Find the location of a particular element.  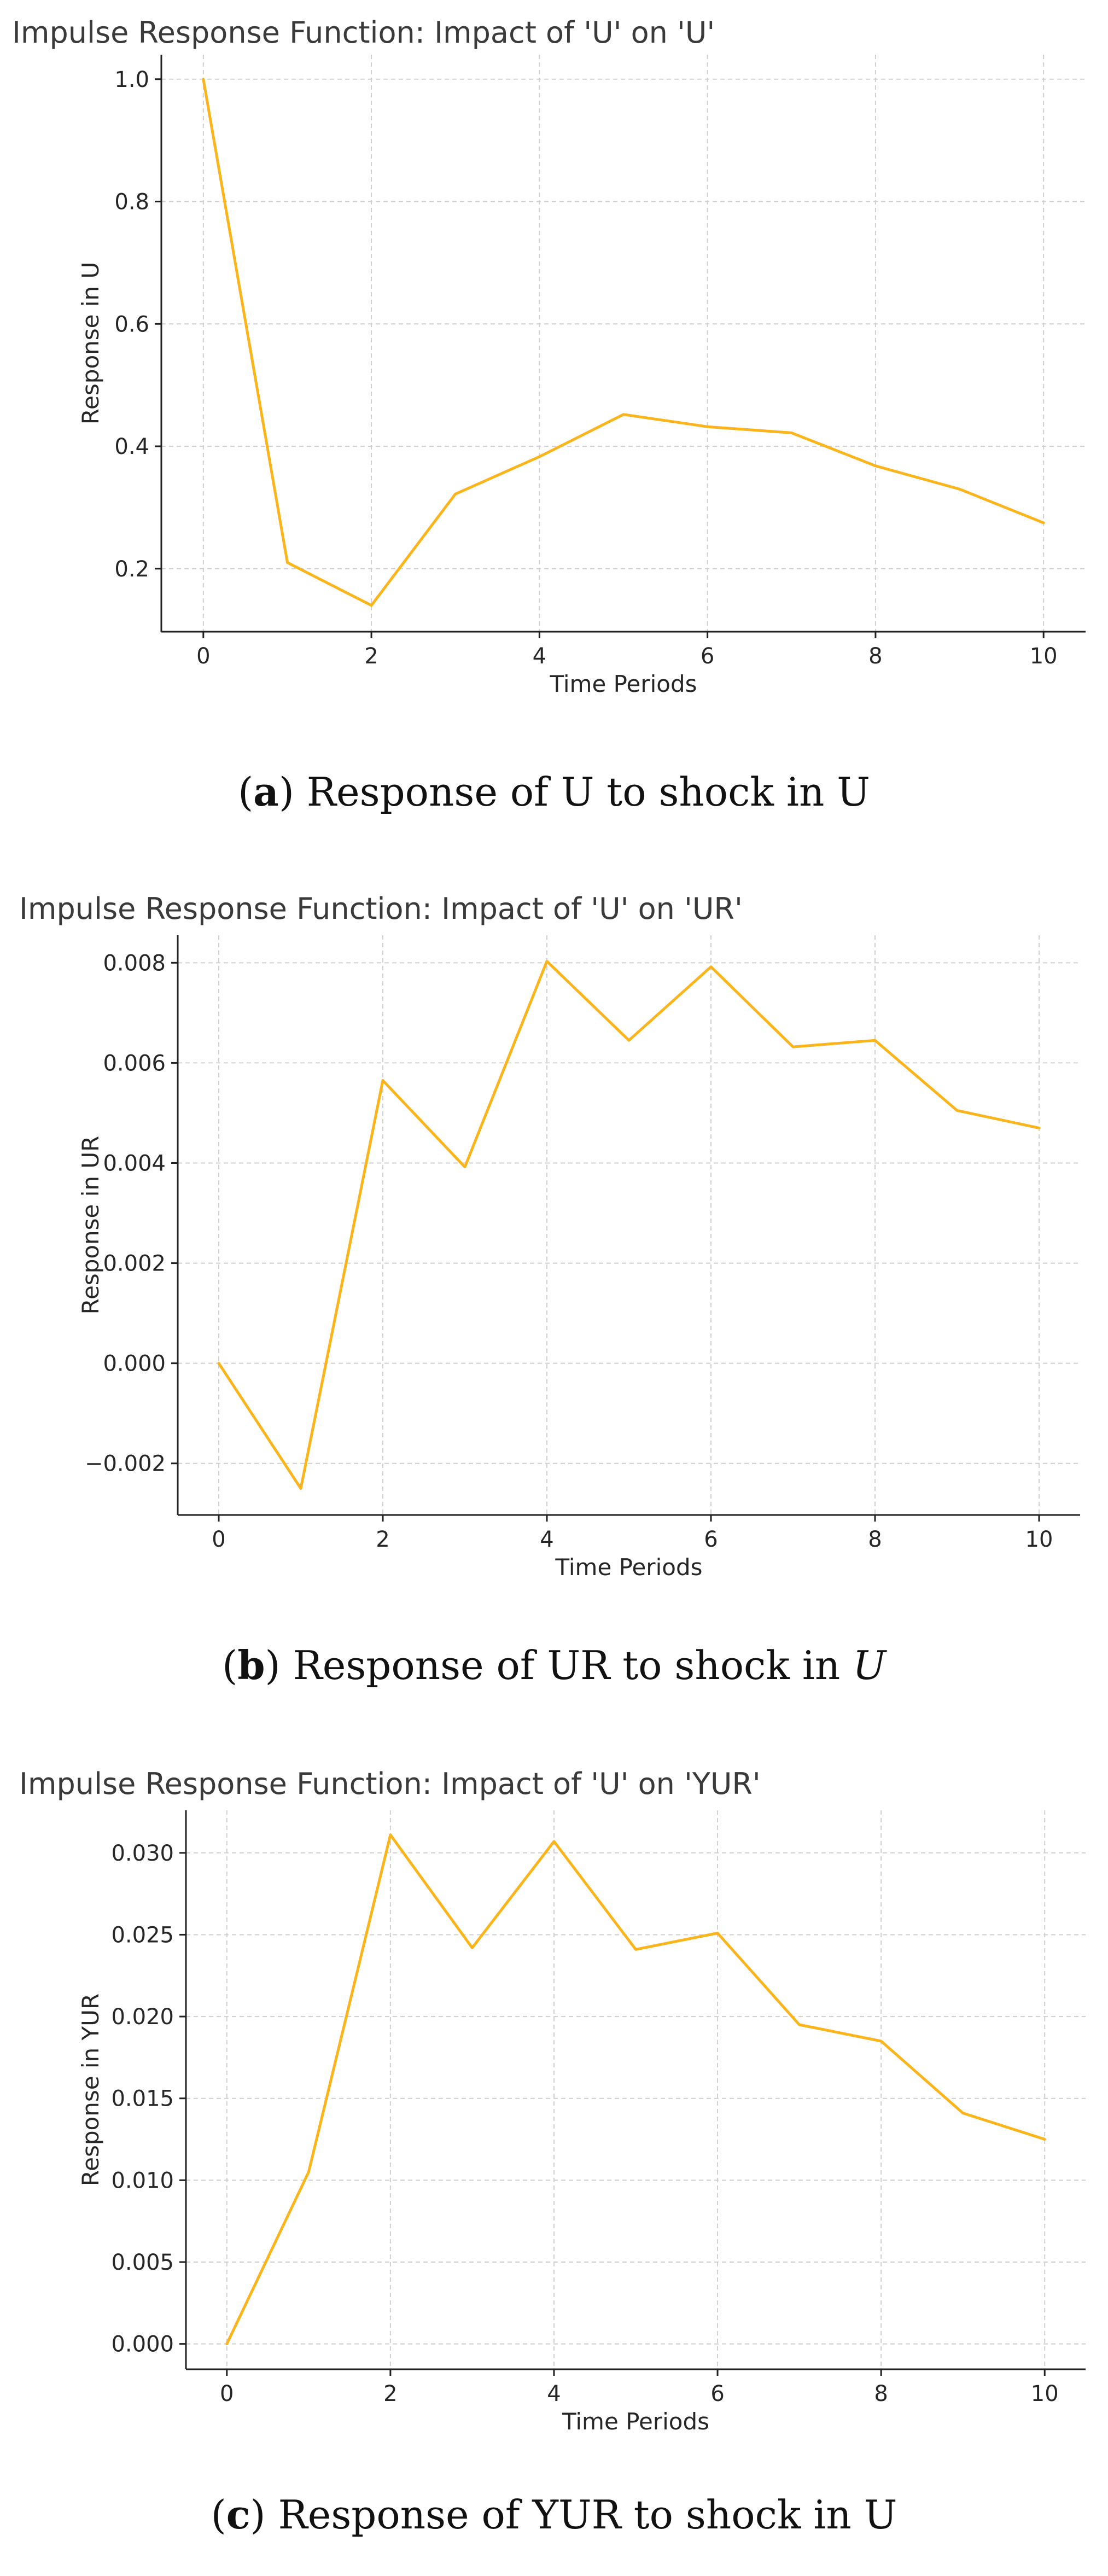

y-tick-label: 0.008 is located at coordinates (134, 963).